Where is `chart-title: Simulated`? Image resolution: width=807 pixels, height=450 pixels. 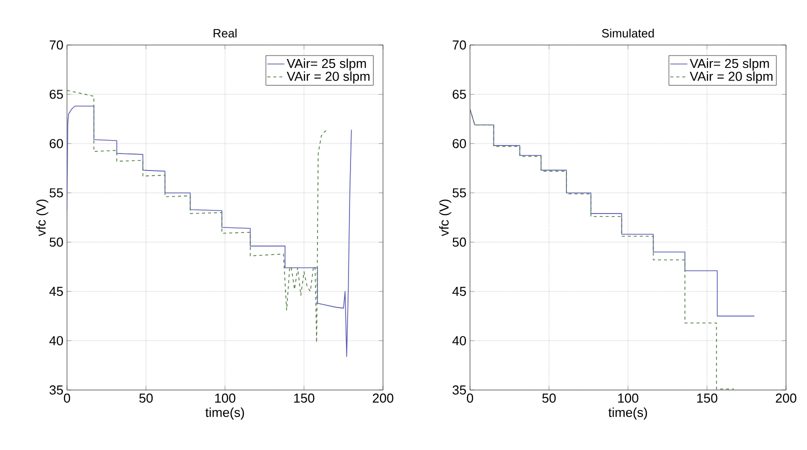
chart-title: Simulated is located at coordinates (628, 33).